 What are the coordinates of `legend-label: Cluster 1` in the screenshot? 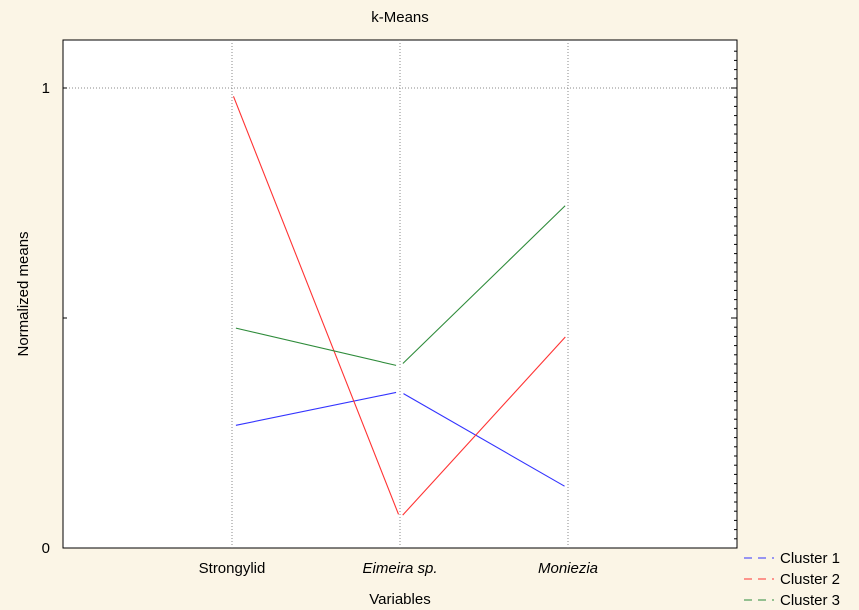 It's located at (810, 558).